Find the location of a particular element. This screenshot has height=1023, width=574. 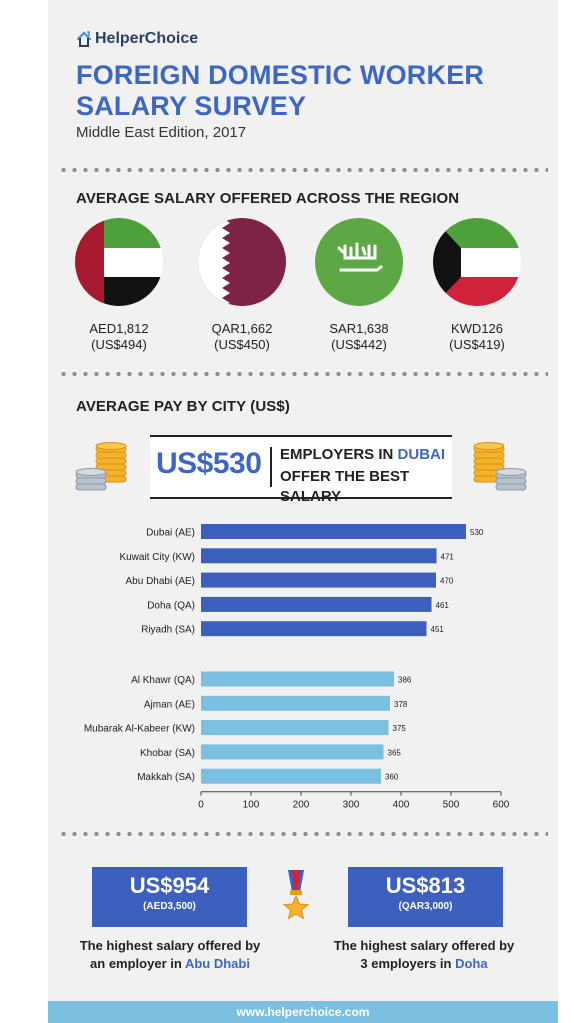

page-subtitle: Middle East Edition, 2017 is located at coordinates (161, 132).